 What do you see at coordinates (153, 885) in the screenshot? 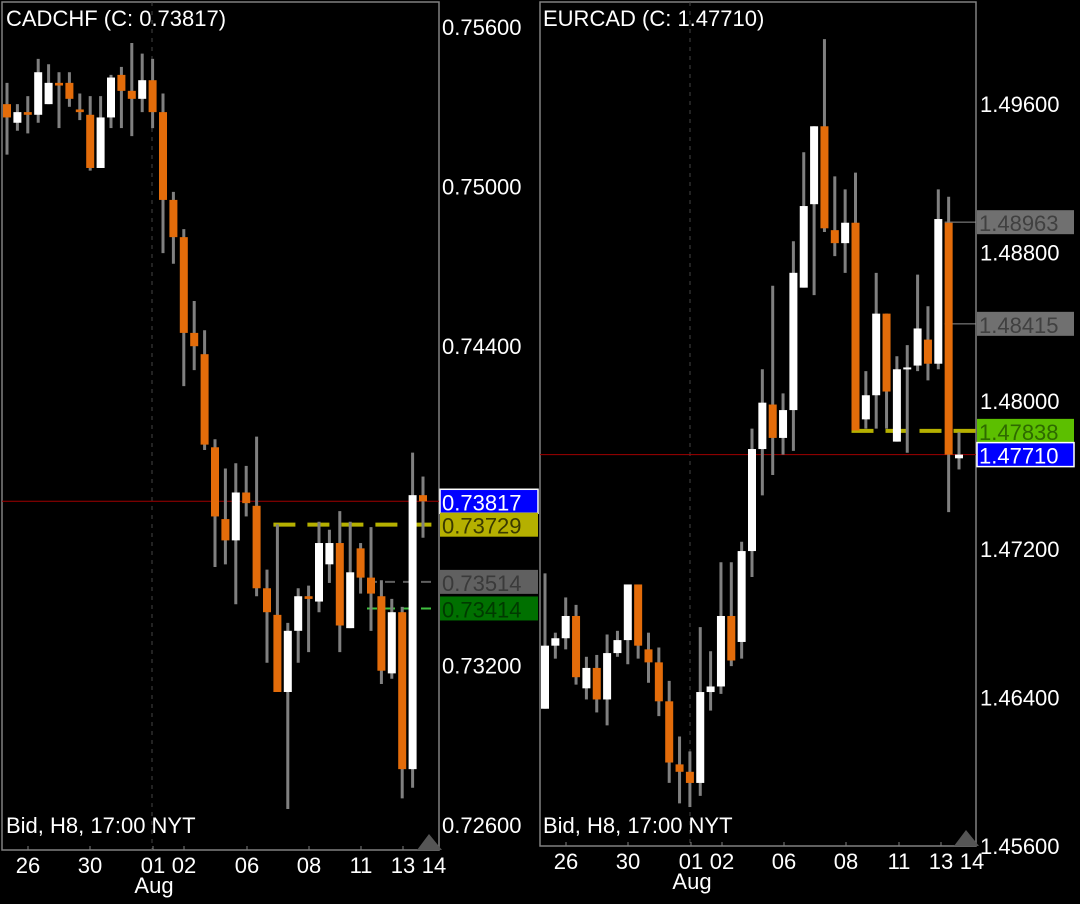
I see `cadchf-x-month-label: Aug` at bounding box center [153, 885].